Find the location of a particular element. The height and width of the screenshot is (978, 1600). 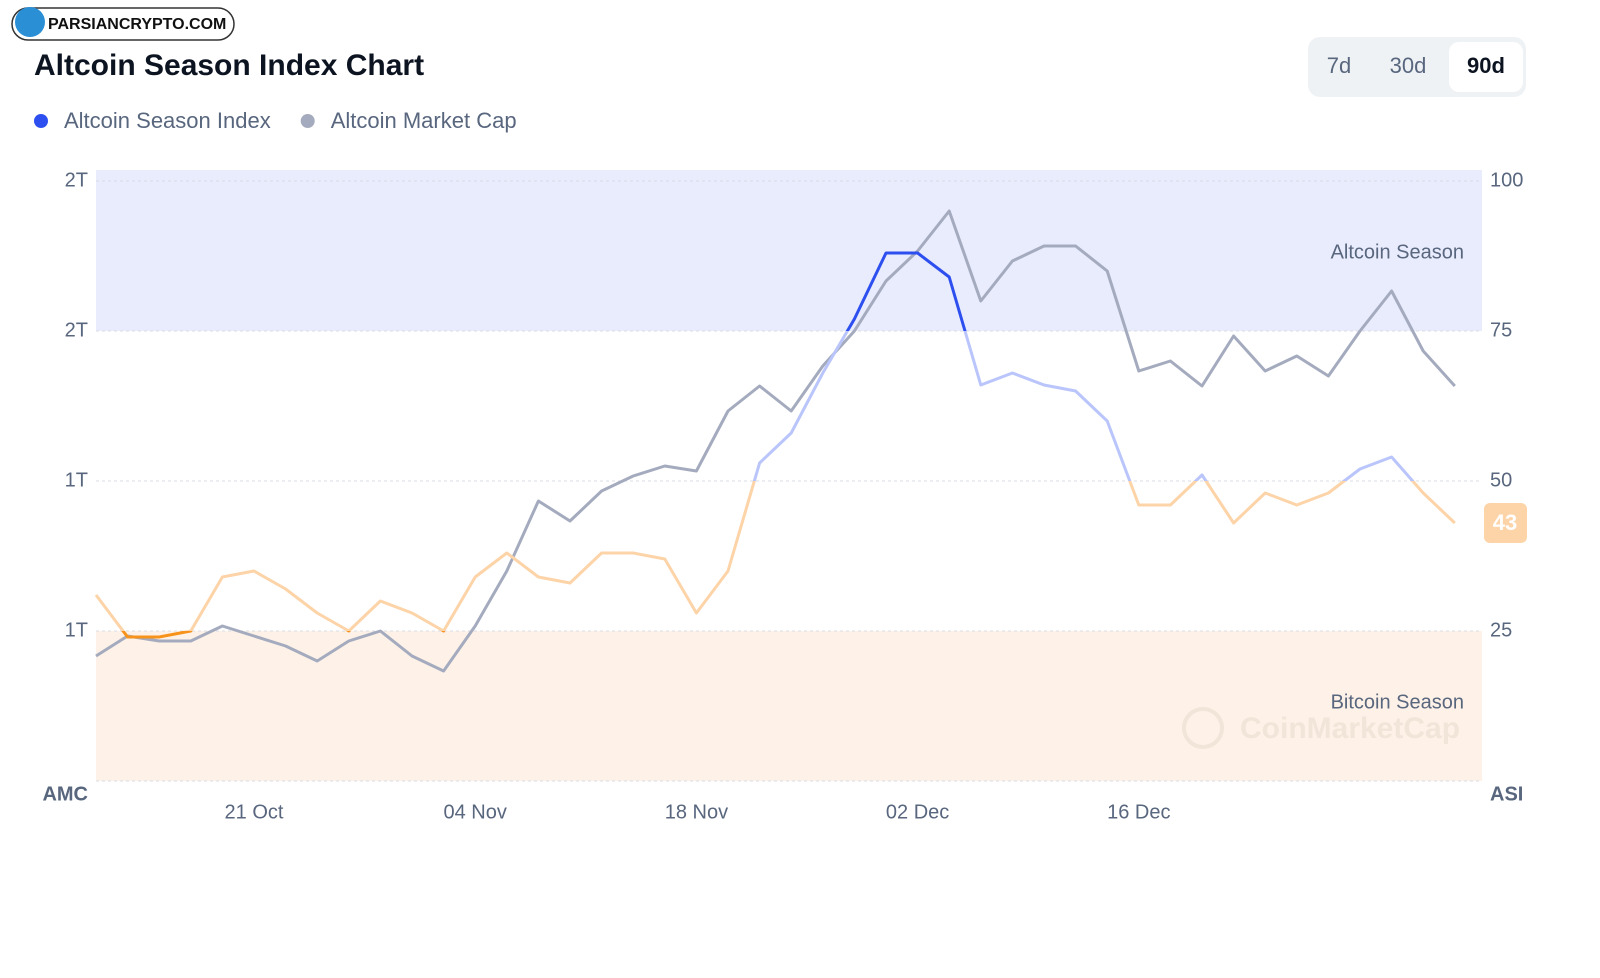

watermark-badge is located at coordinates (123, 24).